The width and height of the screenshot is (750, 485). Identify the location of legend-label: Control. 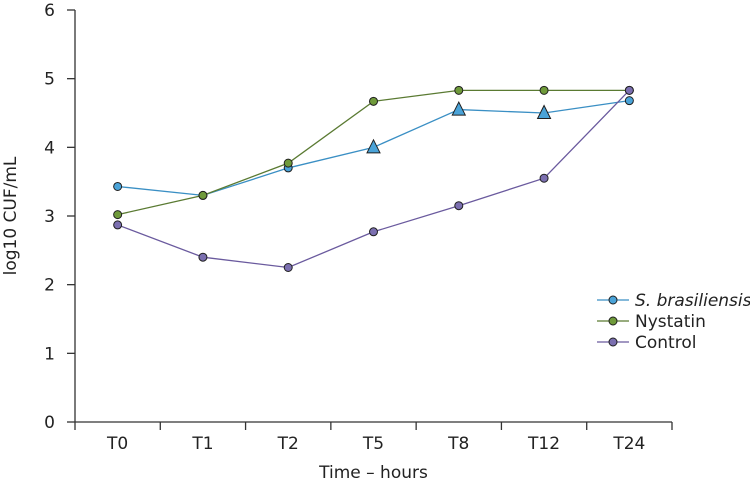
(665, 343).